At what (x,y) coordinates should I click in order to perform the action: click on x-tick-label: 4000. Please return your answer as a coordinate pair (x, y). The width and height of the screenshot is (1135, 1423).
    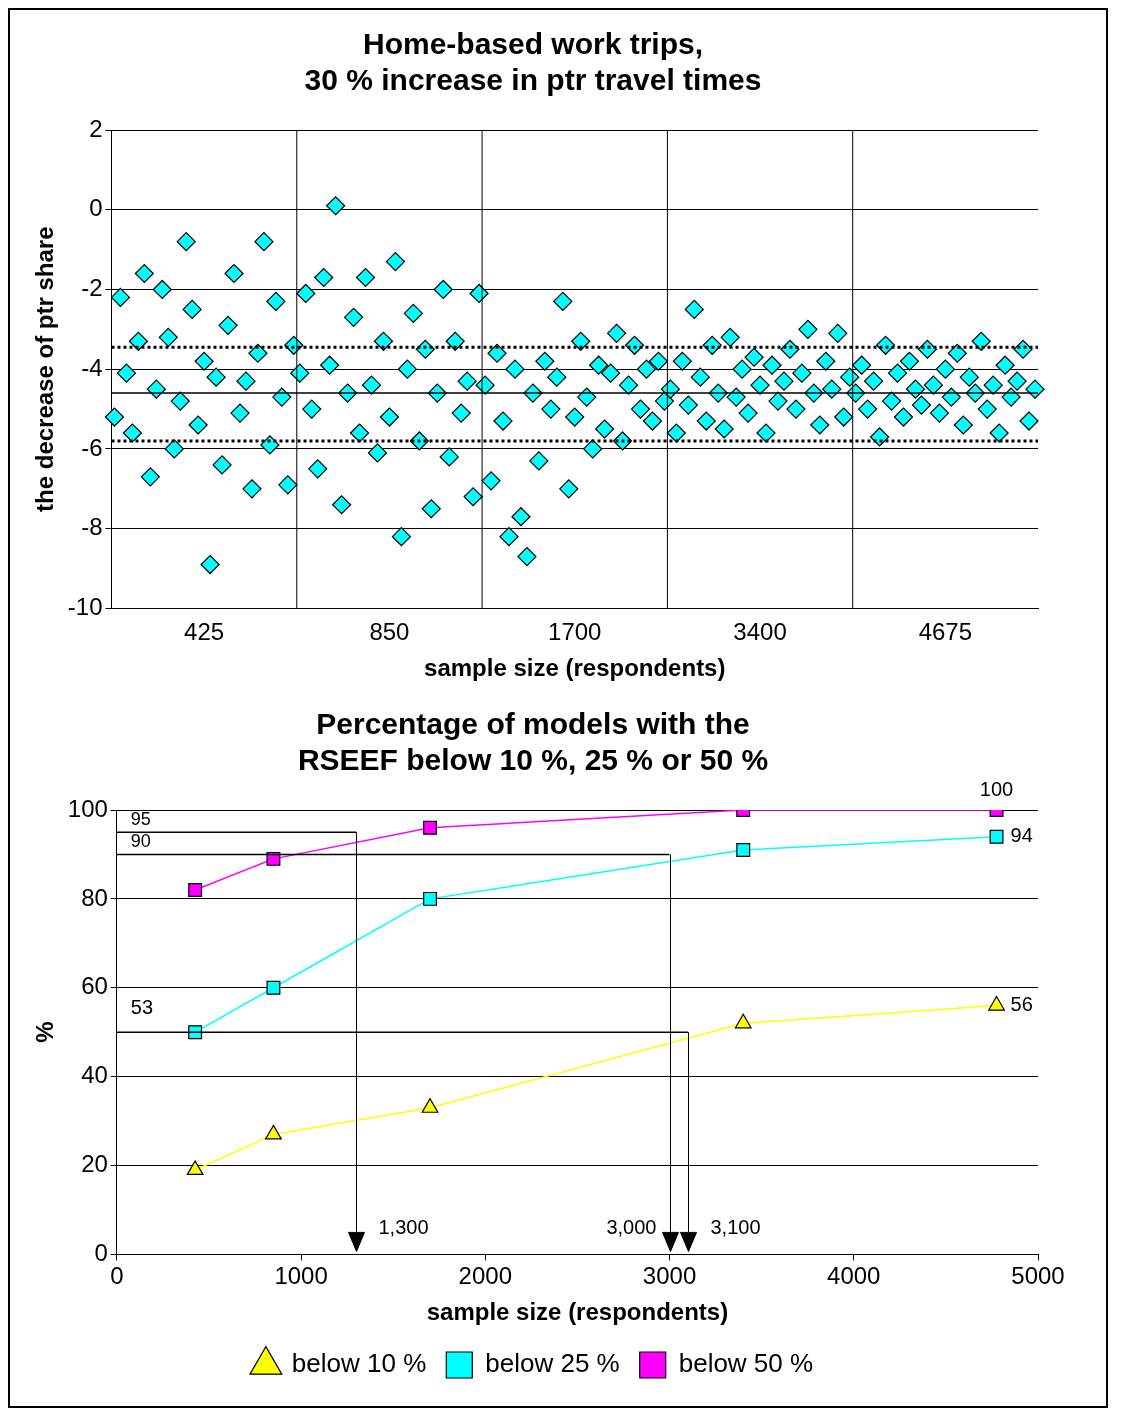
    Looking at the image, I should click on (854, 1276).